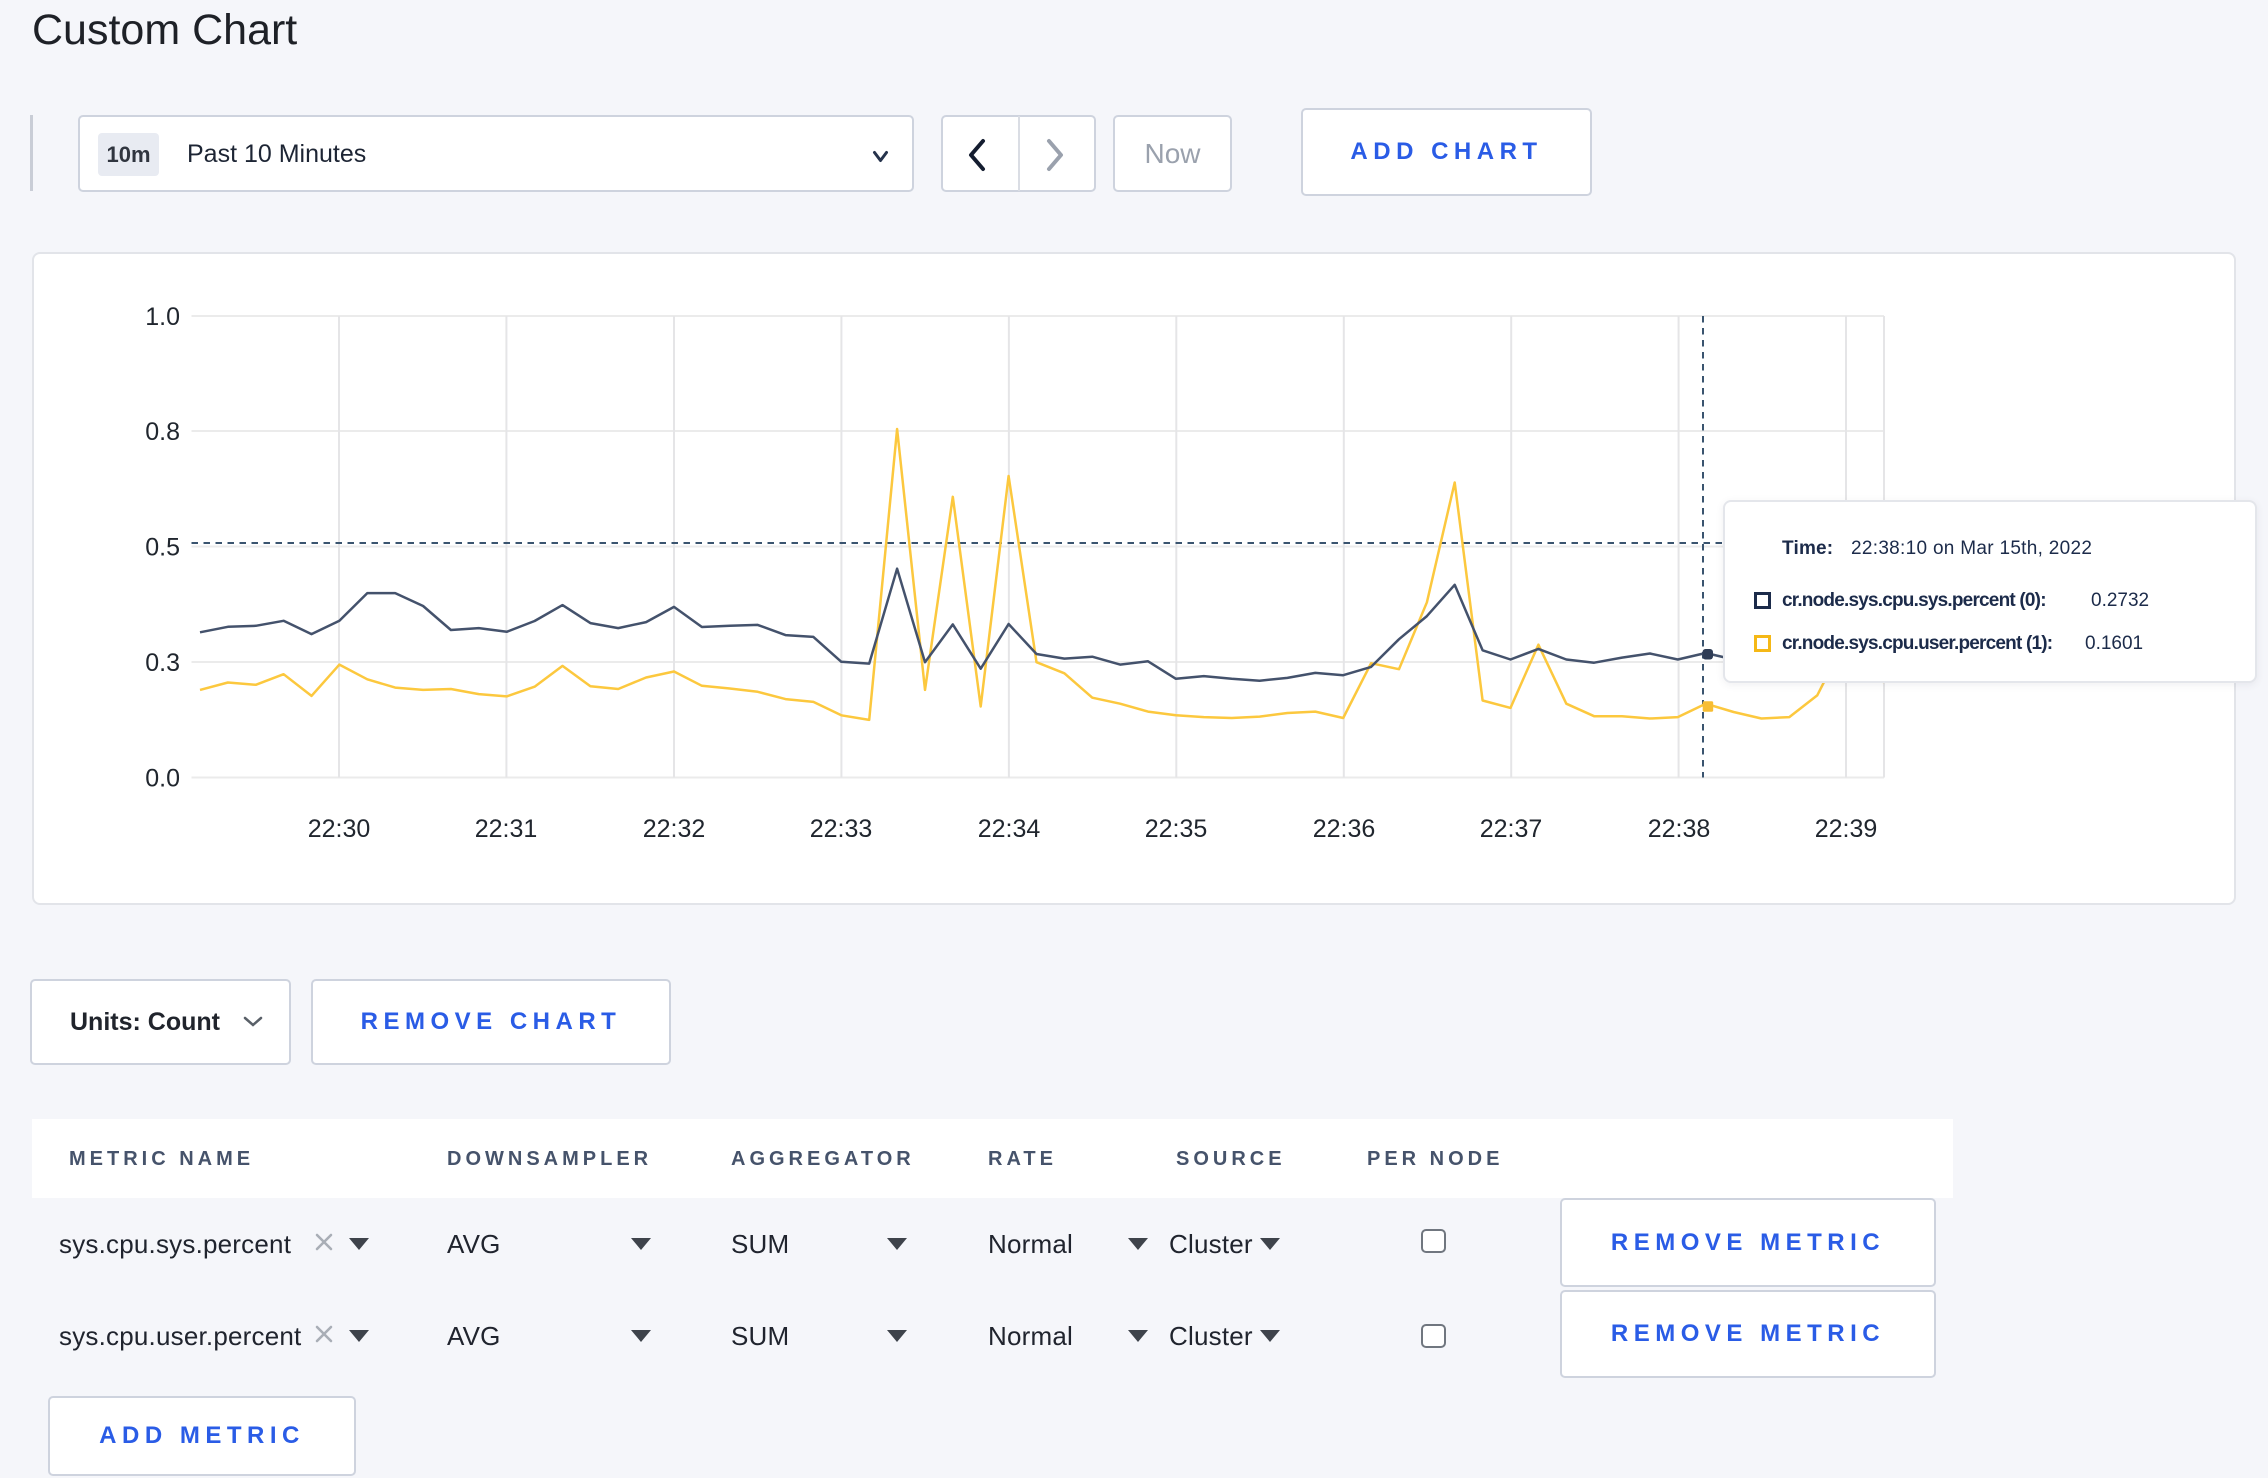 The width and height of the screenshot is (2268, 1478). What do you see at coordinates (1846, 829) in the screenshot?
I see `svg-text: 22:39` at bounding box center [1846, 829].